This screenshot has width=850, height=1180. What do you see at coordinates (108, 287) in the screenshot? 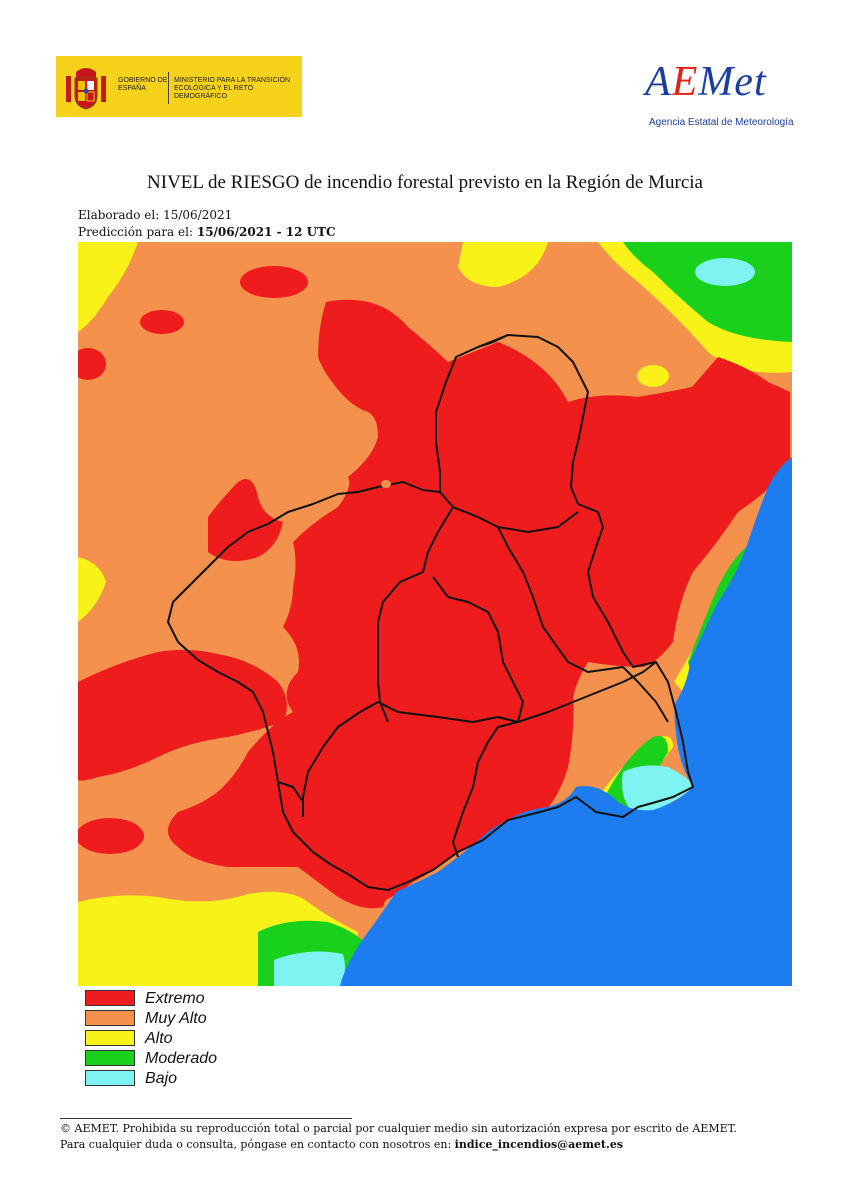
I see `alto-zone-topleft` at bounding box center [108, 287].